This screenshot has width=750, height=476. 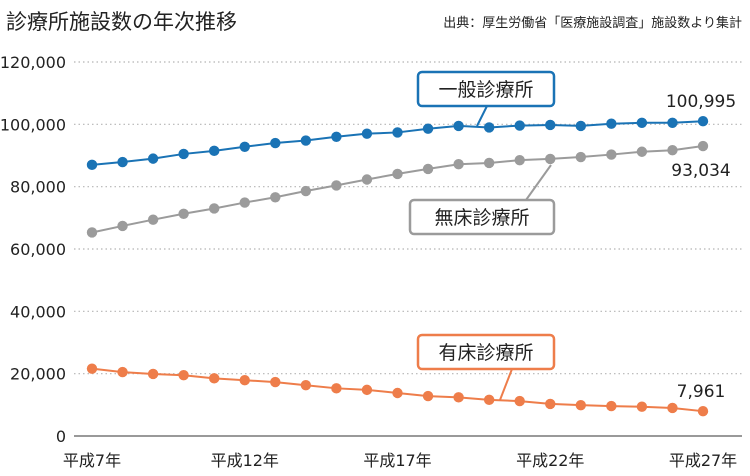 What do you see at coordinates (245, 460) in the screenshot?
I see `x-tick-label: 平成12年` at bounding box center [245, 460].